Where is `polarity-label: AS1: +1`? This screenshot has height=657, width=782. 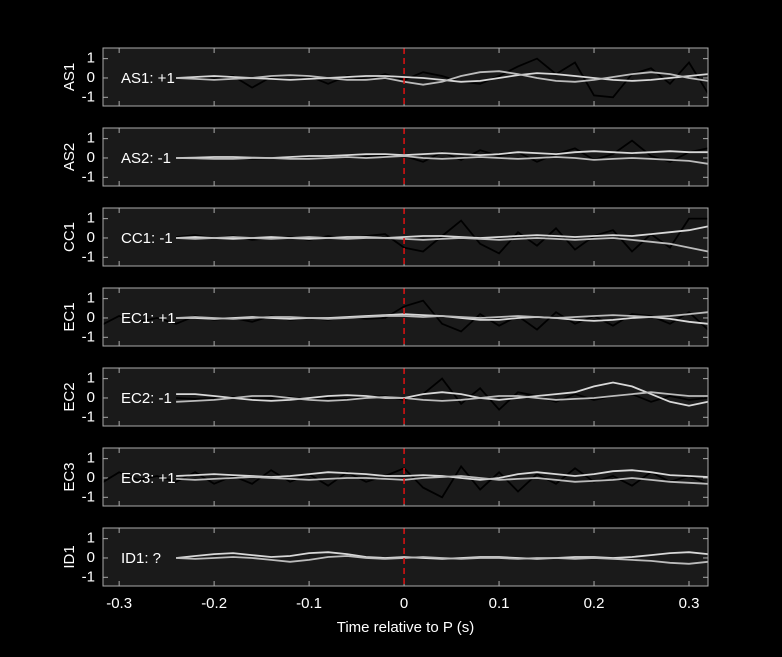
polarity-label: AS1: +1 is located at coordinates (148, 78).